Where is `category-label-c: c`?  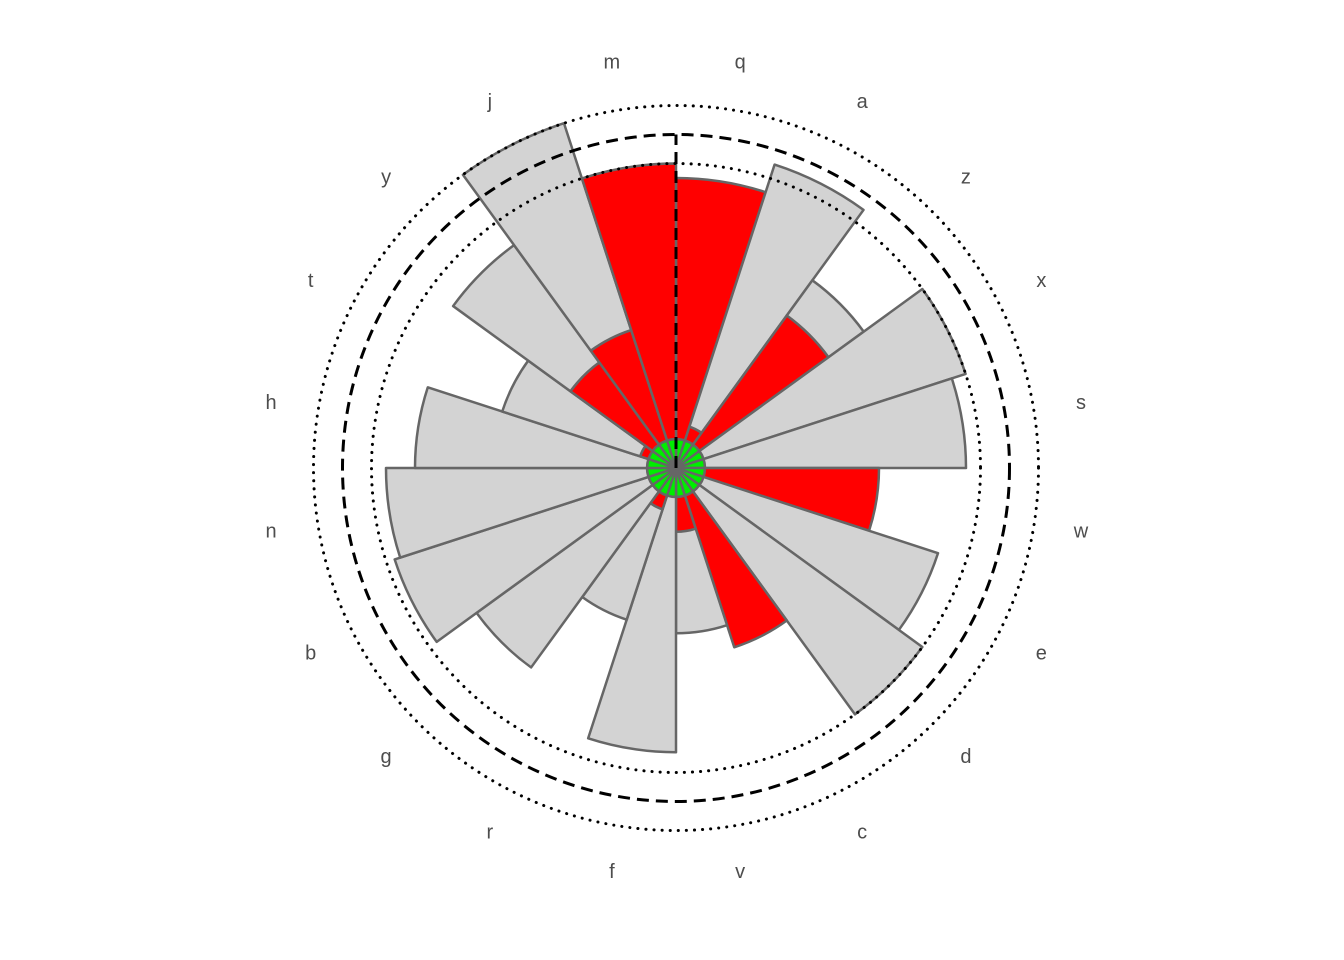
category-label-c: c is located at coordinates (862, 833).